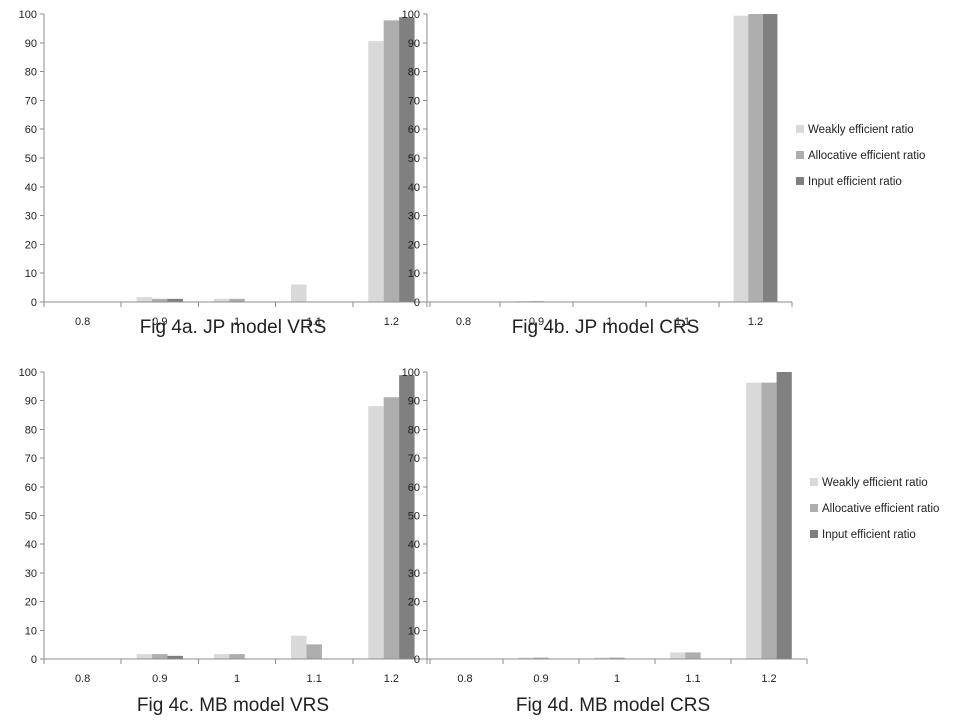  What do you see at coordinates (866, 156) in the screenshot?
I see `legend-label: Allocative efficient ratio` at bounding box center [866, 156].